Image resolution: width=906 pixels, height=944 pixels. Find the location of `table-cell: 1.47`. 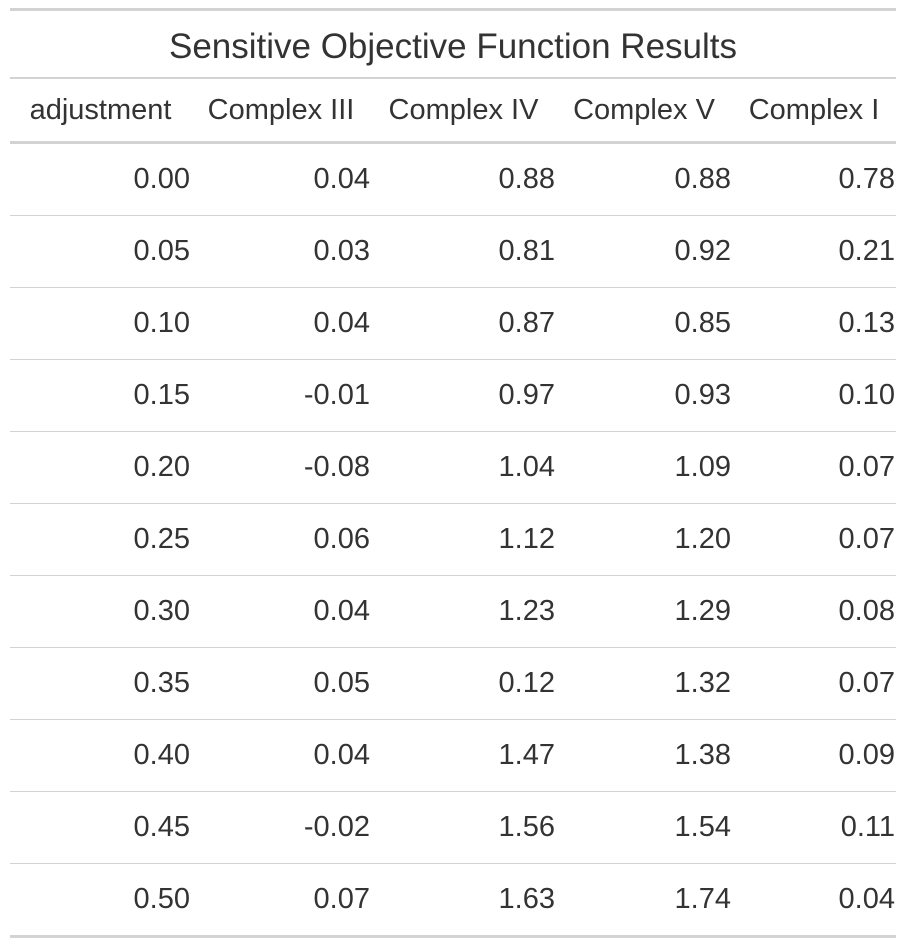

table-cell: 1.47 is located at coordinates (463, 755).